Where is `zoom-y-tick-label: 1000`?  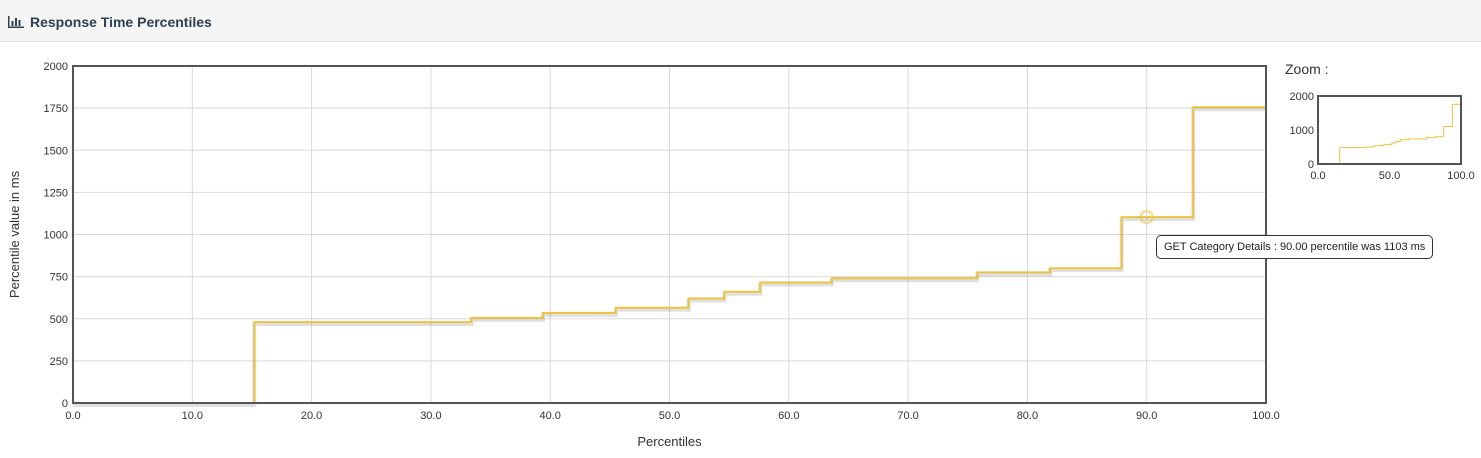
zoom-y-tick-label: 1000 is located at coordinates (1302, 131).